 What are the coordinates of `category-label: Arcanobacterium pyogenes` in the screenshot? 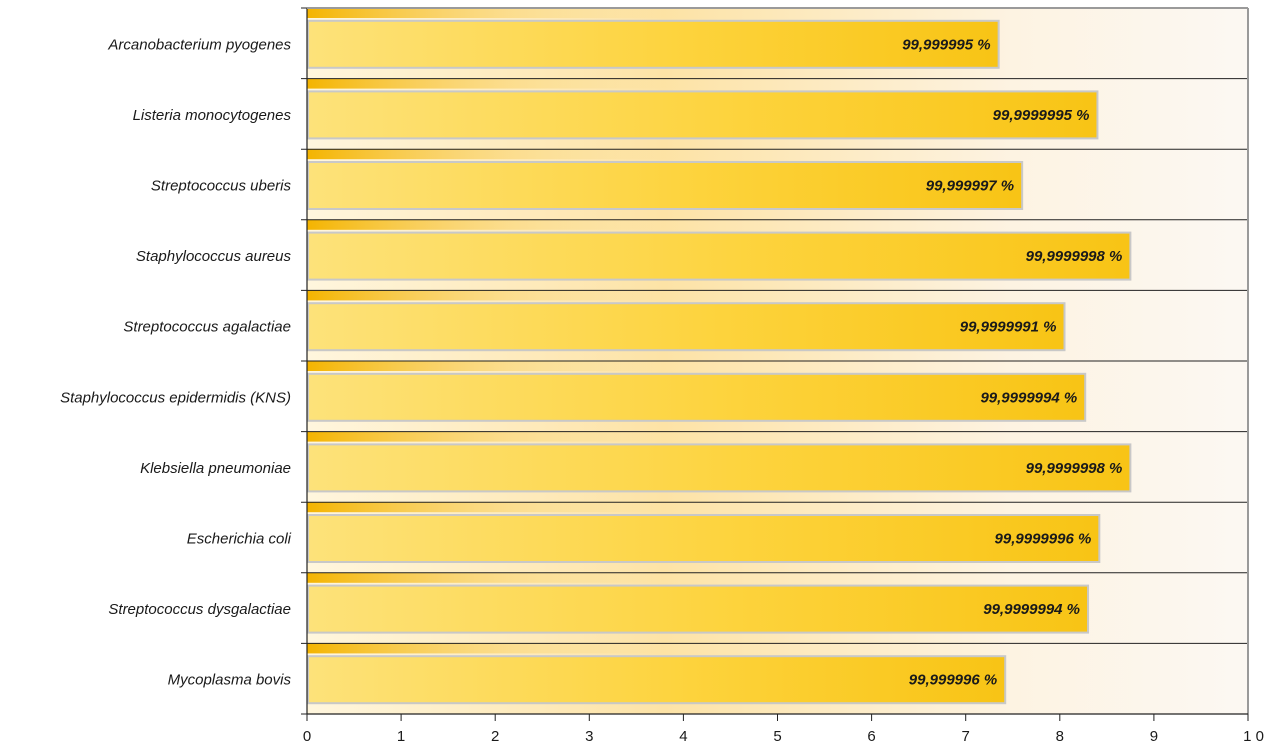 It's located at (199, 44).